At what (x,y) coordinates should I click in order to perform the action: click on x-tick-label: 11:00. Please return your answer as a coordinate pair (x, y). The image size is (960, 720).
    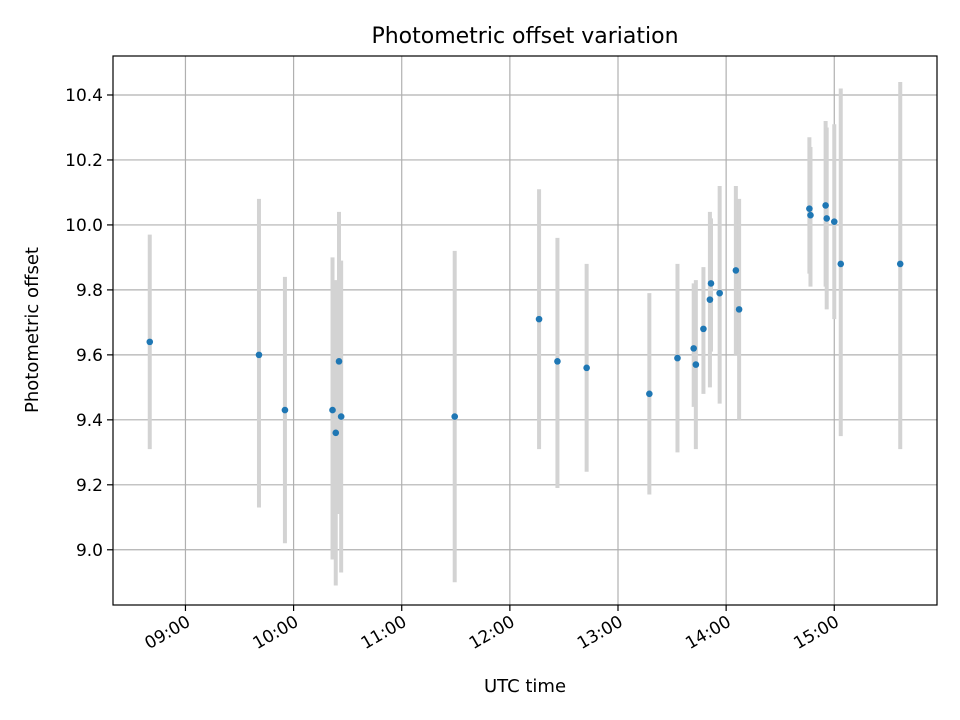
    Looking at the image, I should click on (384, 633).